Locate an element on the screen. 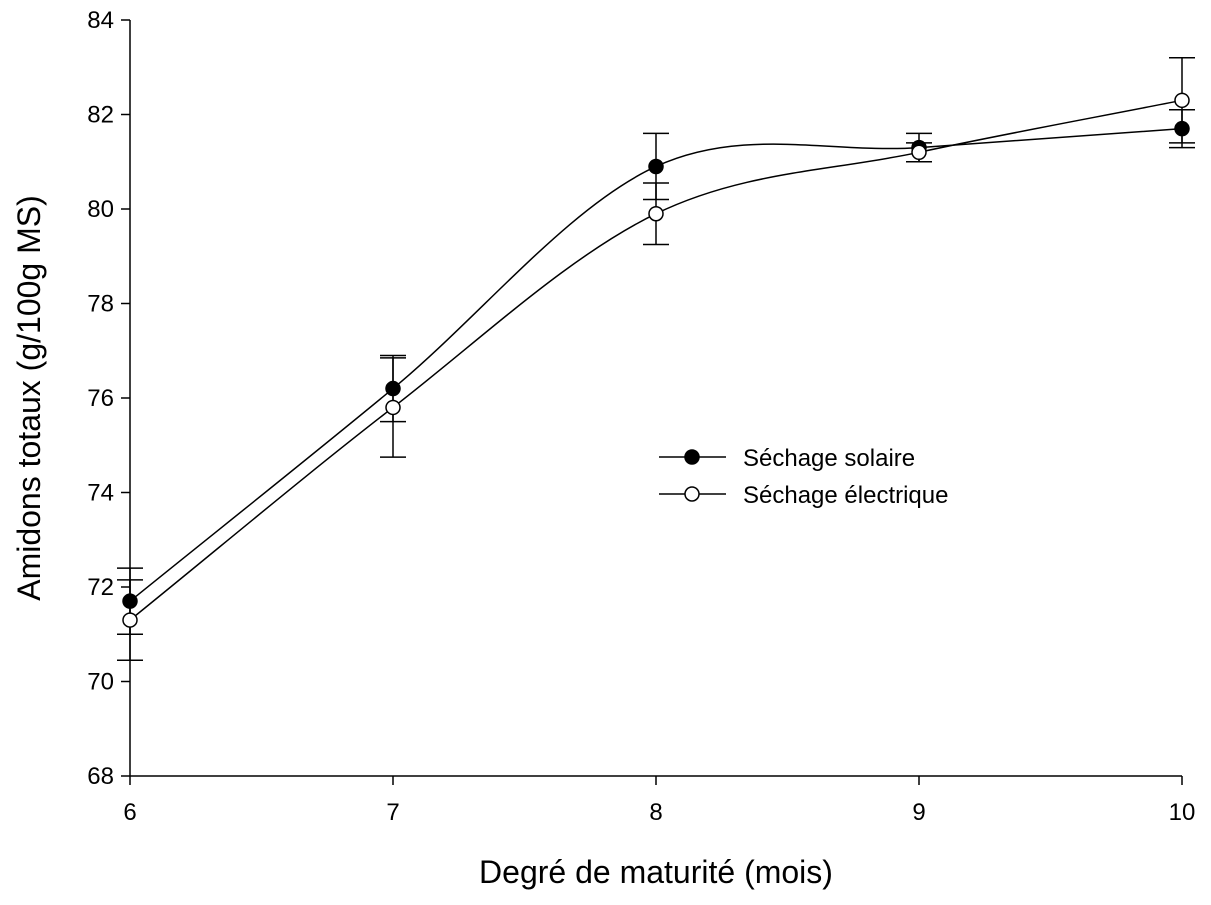 This screenshot has height=905, width=1211. legend-label-solar: Séchage solaire is located at coordinates (829, 458).